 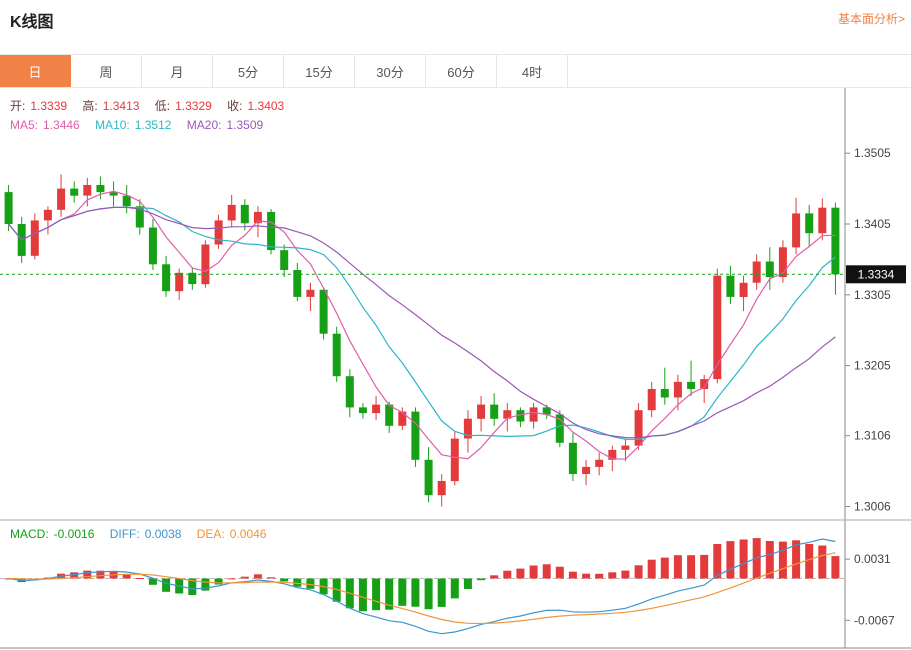 I want to click on last-price-label: 1.3334, so click(x=876, y=274).